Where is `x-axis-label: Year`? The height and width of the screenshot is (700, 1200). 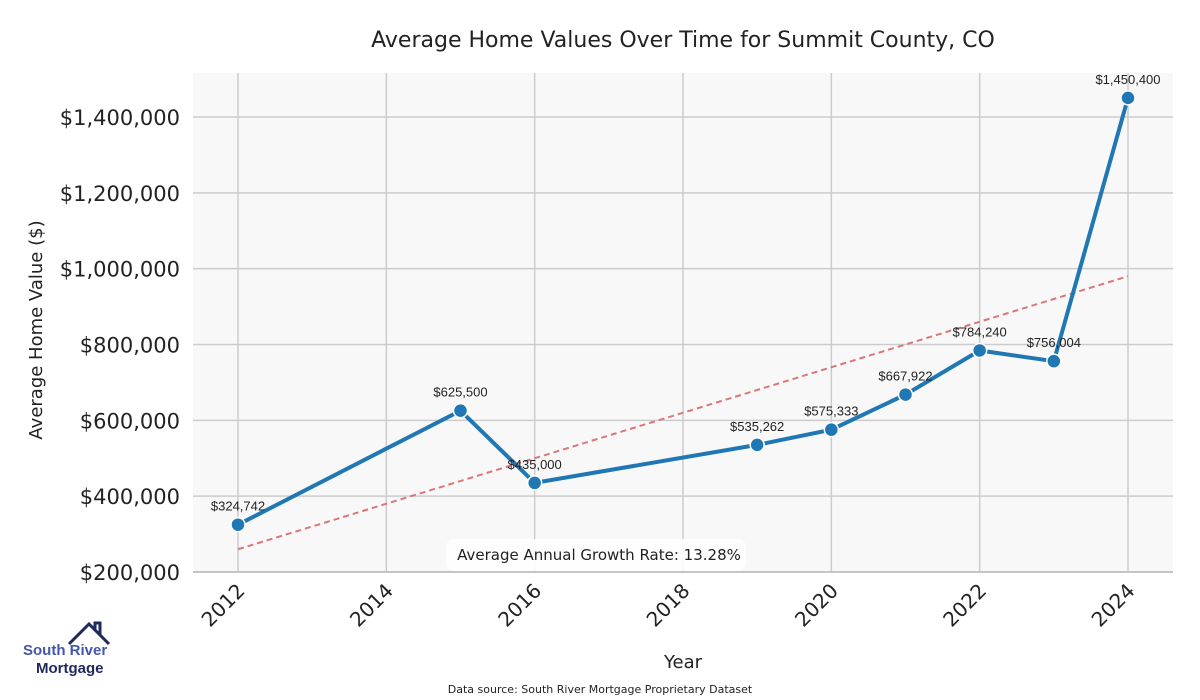
x-axis-label: Year is located at coordinates (683, 662).